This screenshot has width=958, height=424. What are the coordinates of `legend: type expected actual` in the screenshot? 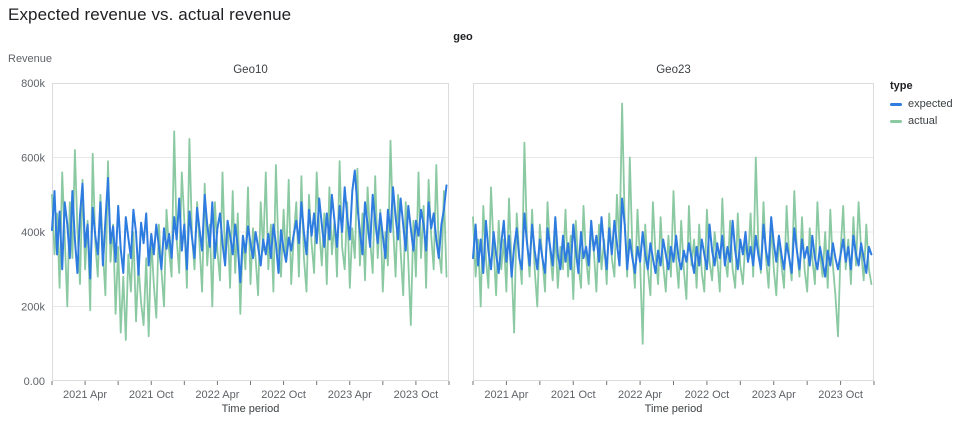 It's located at (923, 106).